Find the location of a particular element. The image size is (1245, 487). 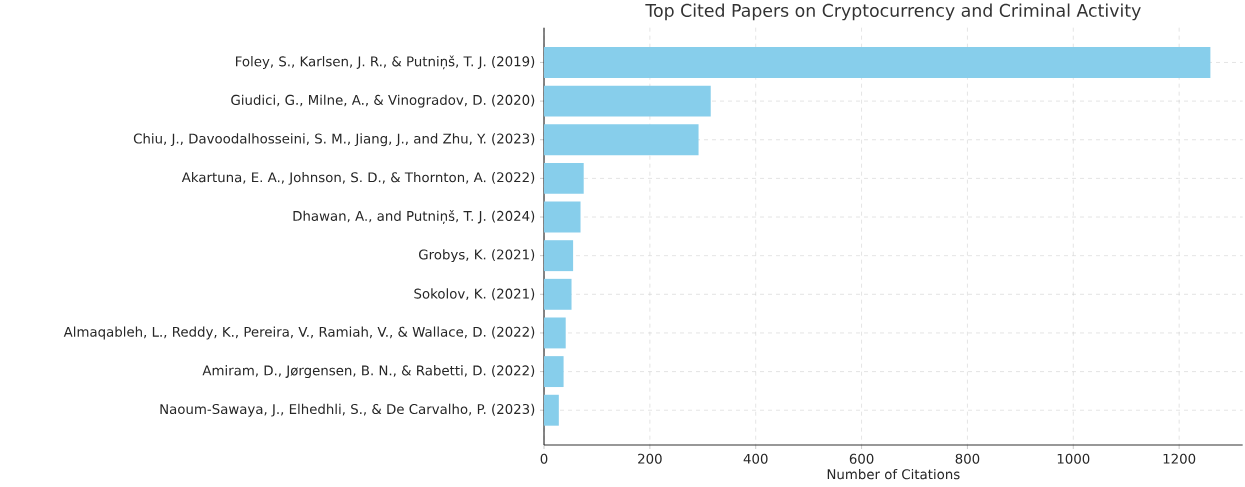

x-axis-title: Number of Citations is located at coordinates (893, 474).